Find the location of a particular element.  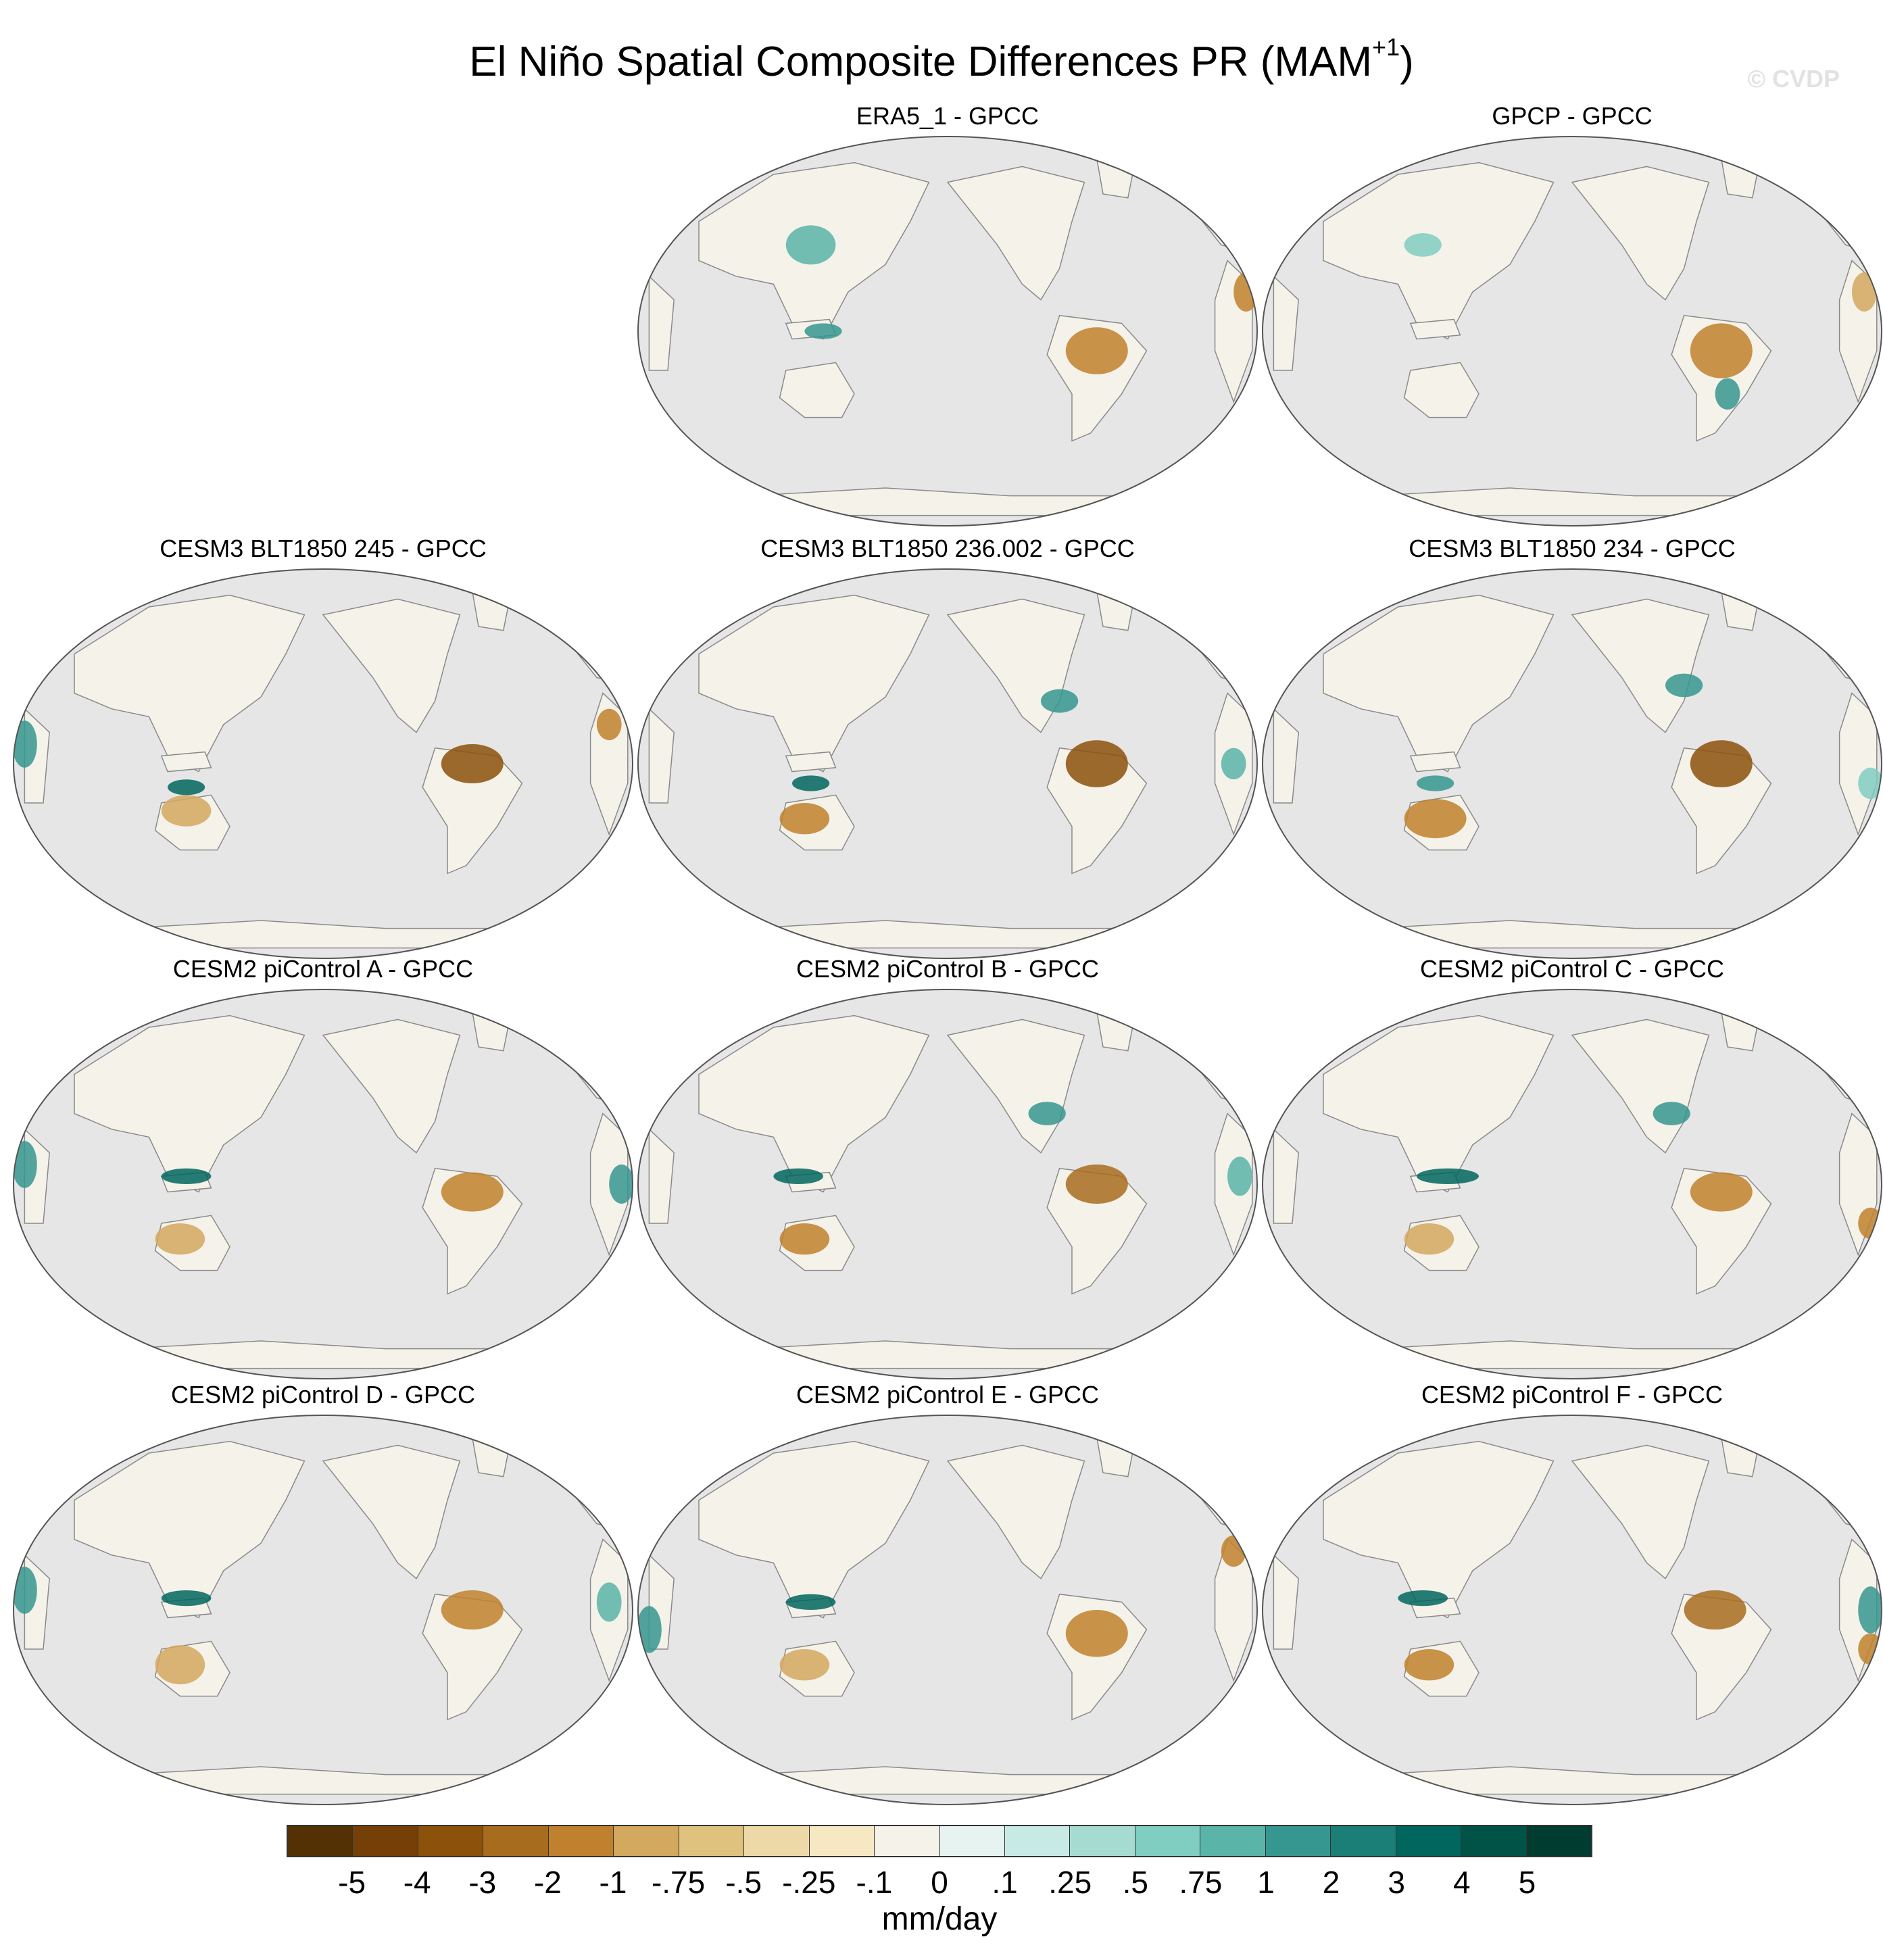

colorbar-tick-label: -.25 is located at coordinates (809, 1882).